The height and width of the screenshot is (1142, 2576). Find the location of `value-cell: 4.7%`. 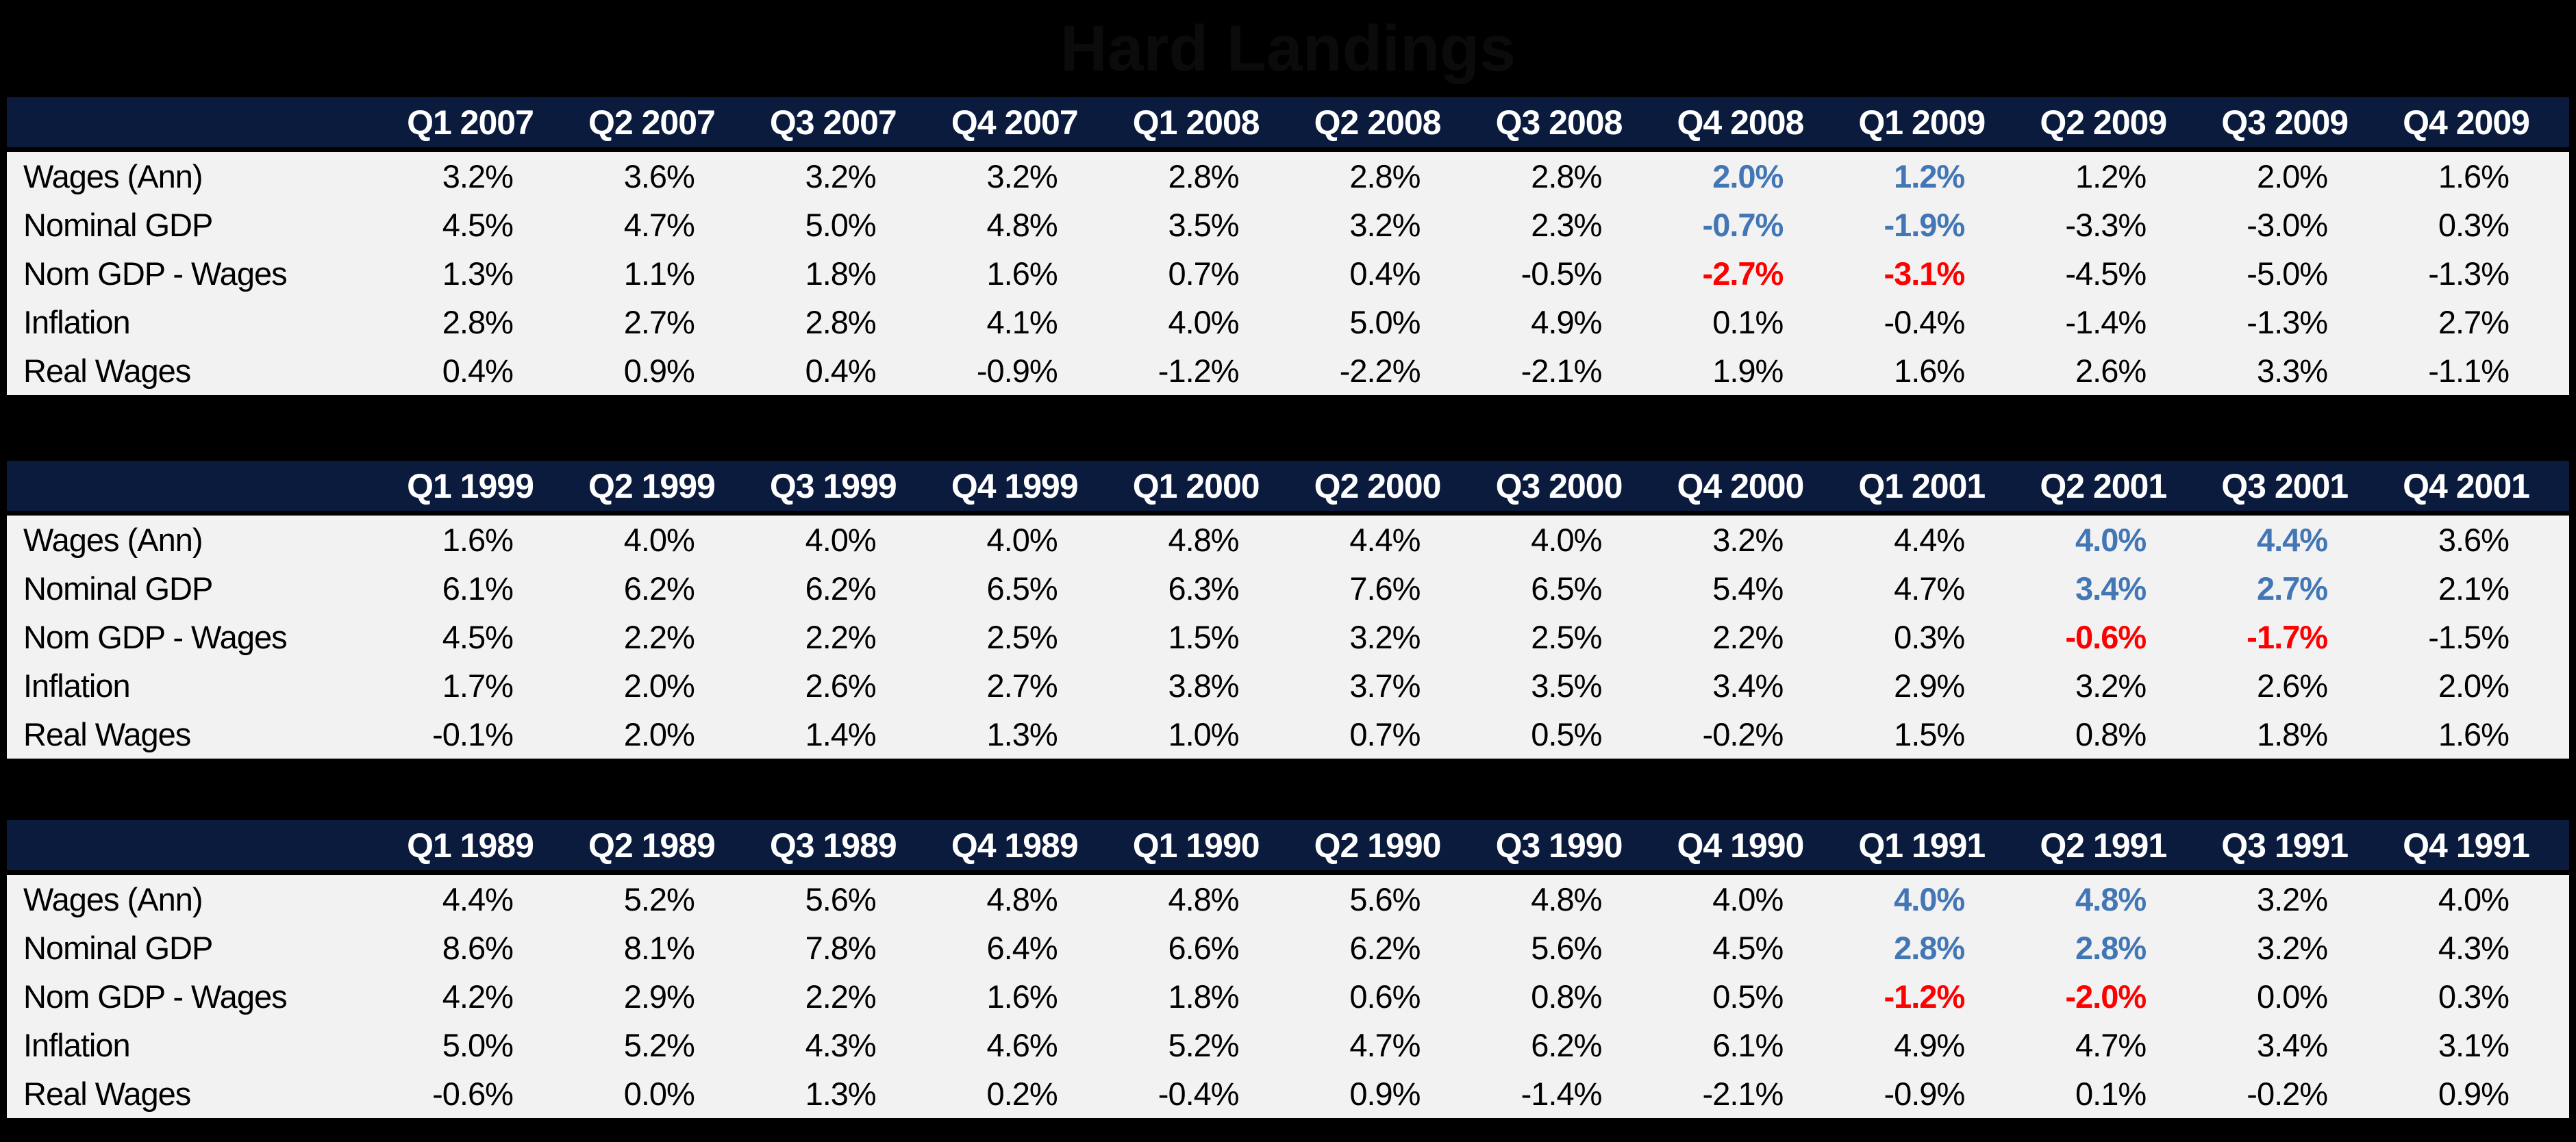

value-cell: 4.7% is located at coordinates (659, 225).